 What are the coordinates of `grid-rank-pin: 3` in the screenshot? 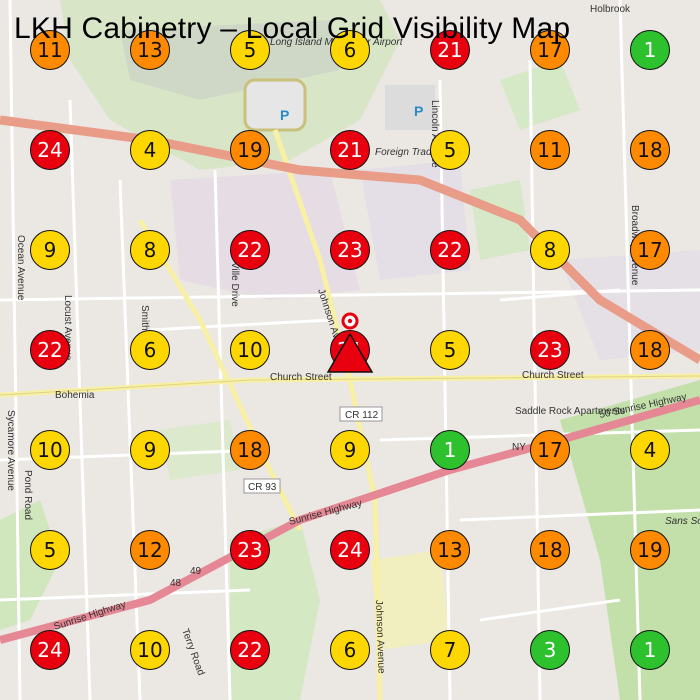 It's located at (550, 650).